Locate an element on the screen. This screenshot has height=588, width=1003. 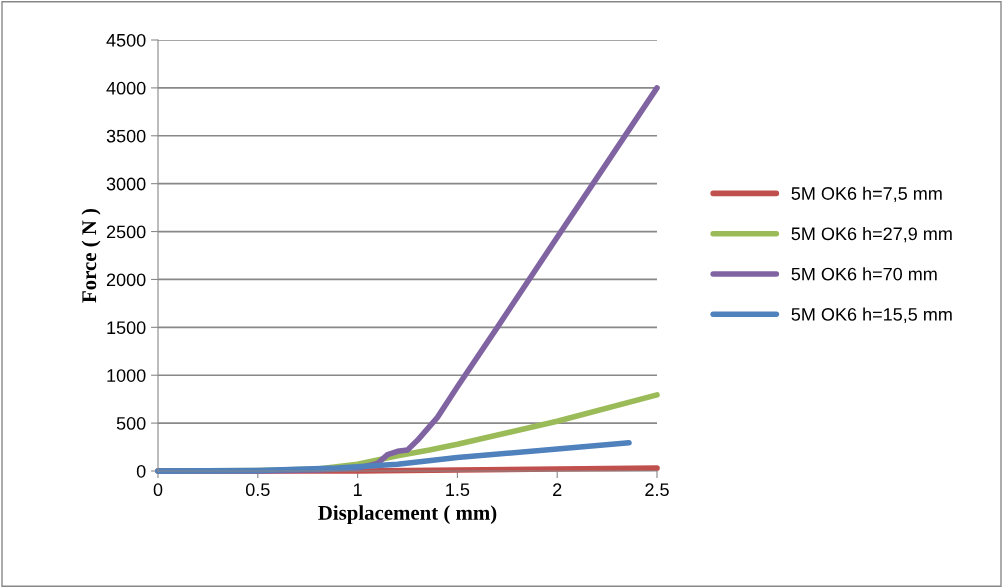
x-tick-label: 1.5 is located at coordinates (458, 490).